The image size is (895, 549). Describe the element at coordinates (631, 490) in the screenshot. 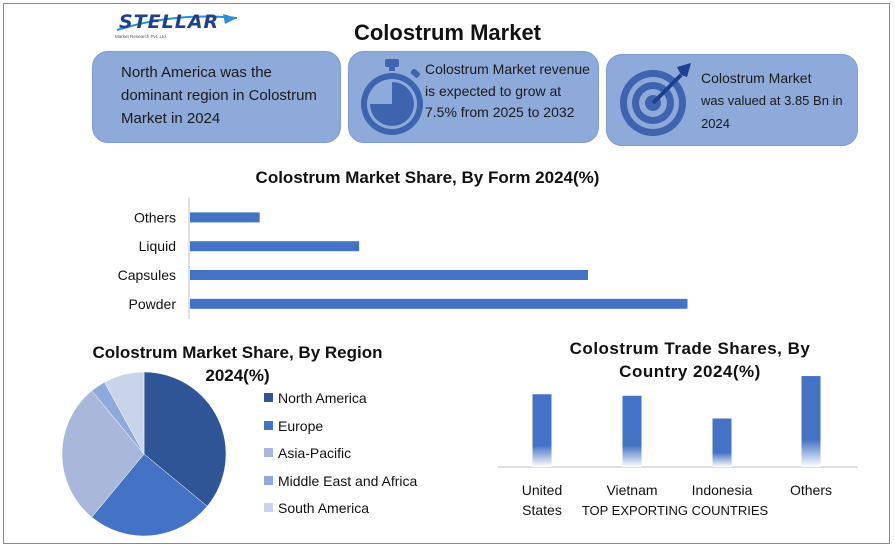

I see `trade-category-label: Vietnam` at that location.